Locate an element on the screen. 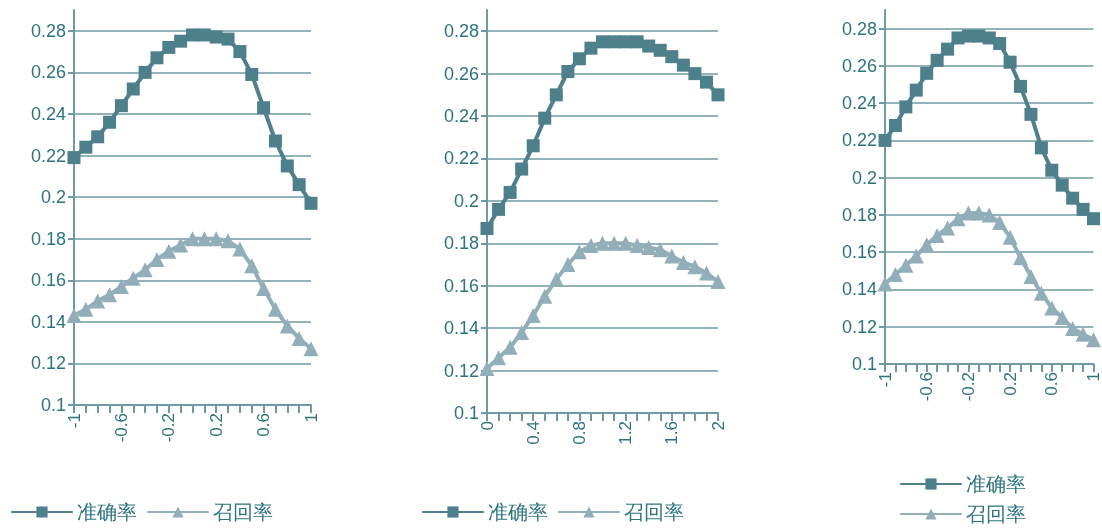  y-tick-label: 0.18 is located at coordinates (859, 214).